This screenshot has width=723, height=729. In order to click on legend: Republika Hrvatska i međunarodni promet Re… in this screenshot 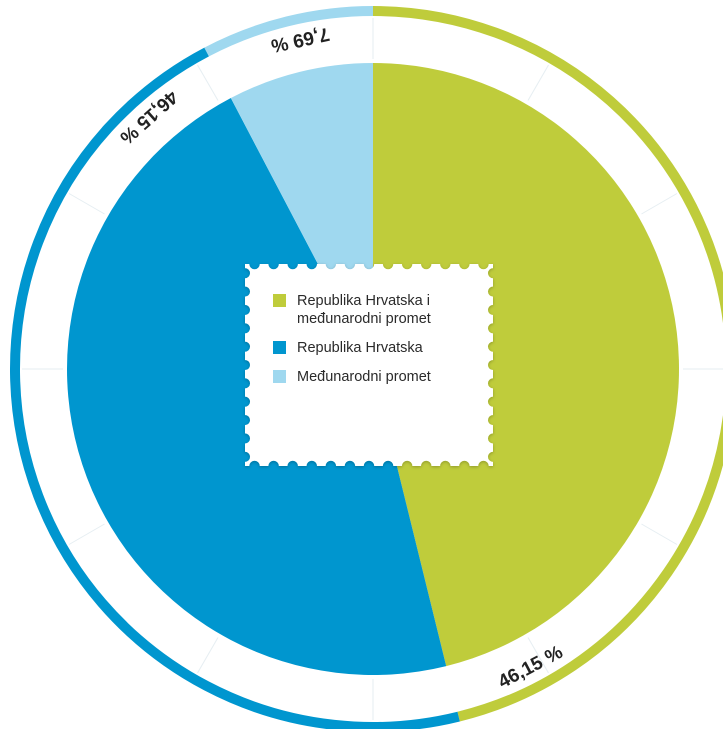, I will do `click(369, 365)`.